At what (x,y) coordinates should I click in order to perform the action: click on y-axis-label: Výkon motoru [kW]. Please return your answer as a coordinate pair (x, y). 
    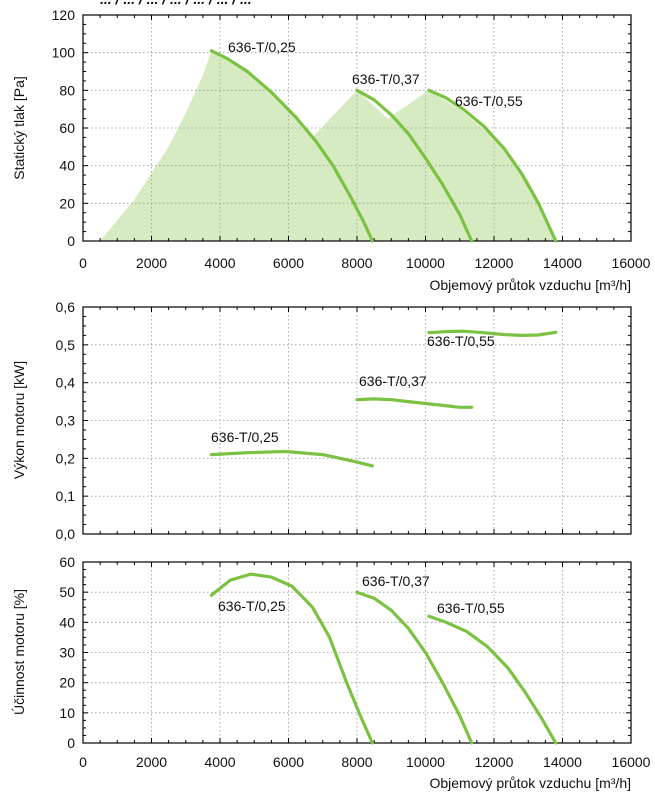
    Looking at the image, I should click on (19, 420).